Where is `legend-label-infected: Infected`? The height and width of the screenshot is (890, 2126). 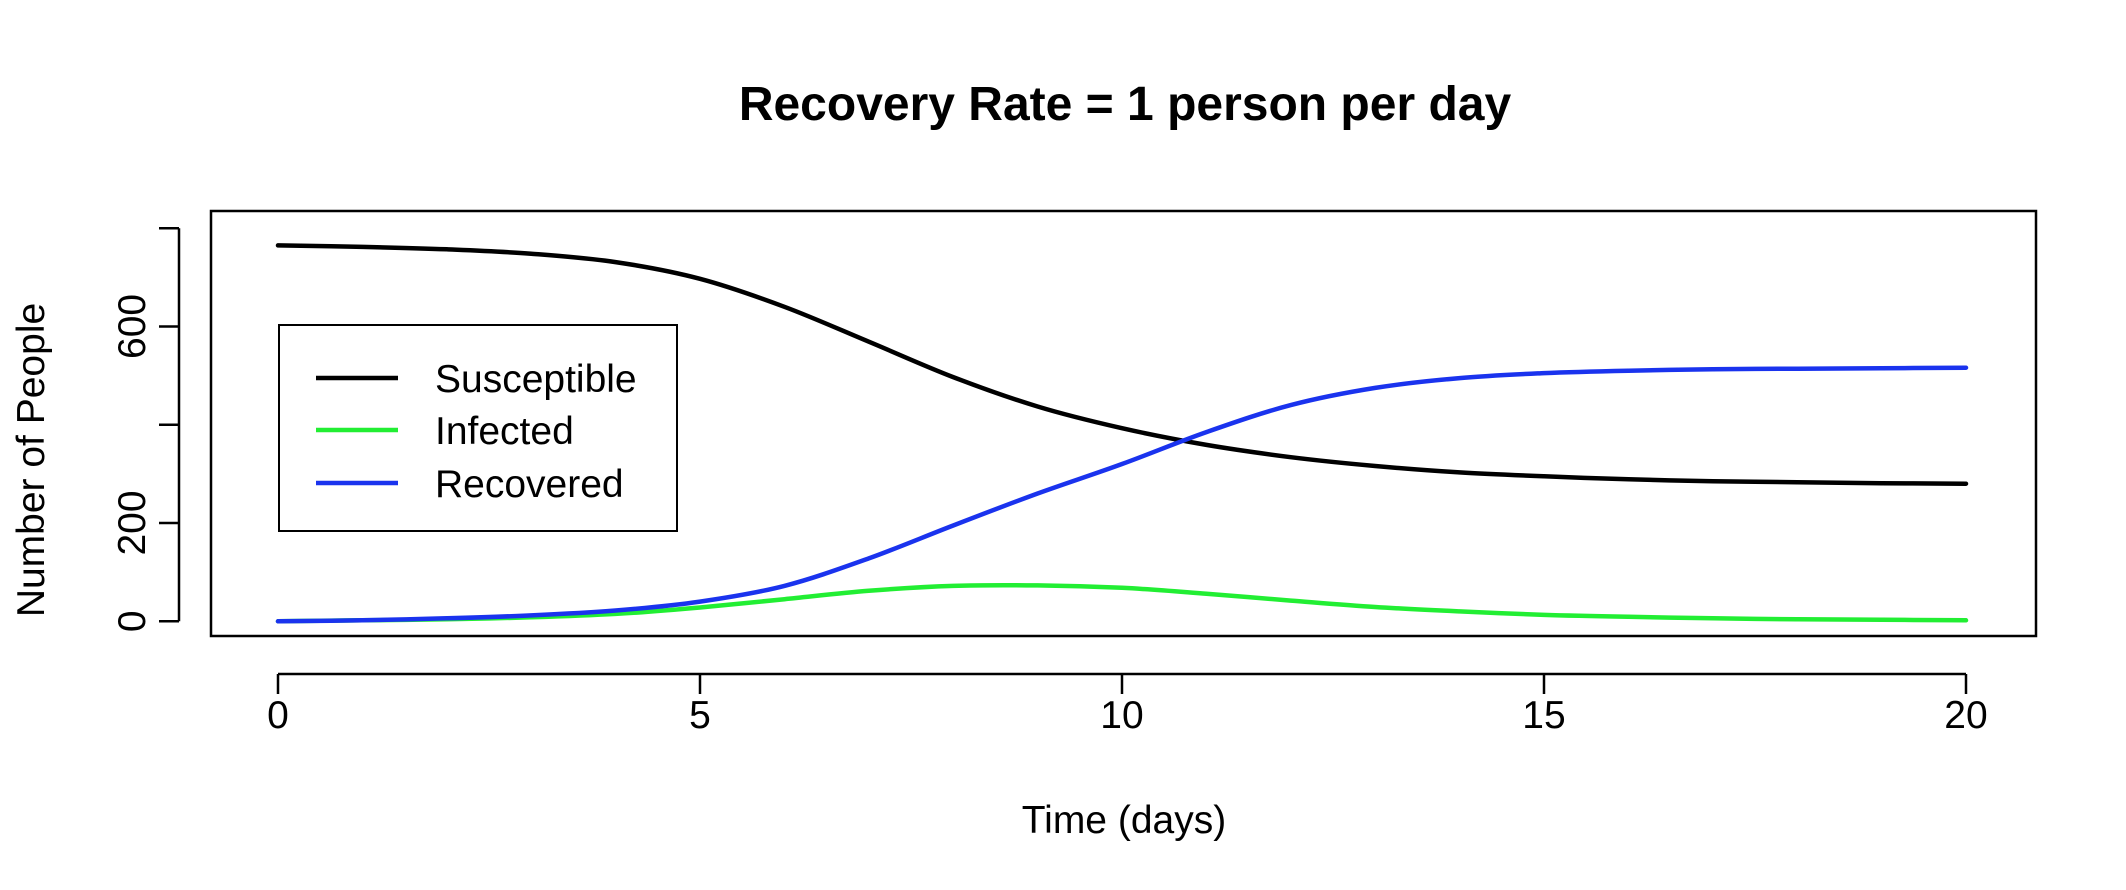
legend-label-infected: Infected is located at coordinates (504, 431).